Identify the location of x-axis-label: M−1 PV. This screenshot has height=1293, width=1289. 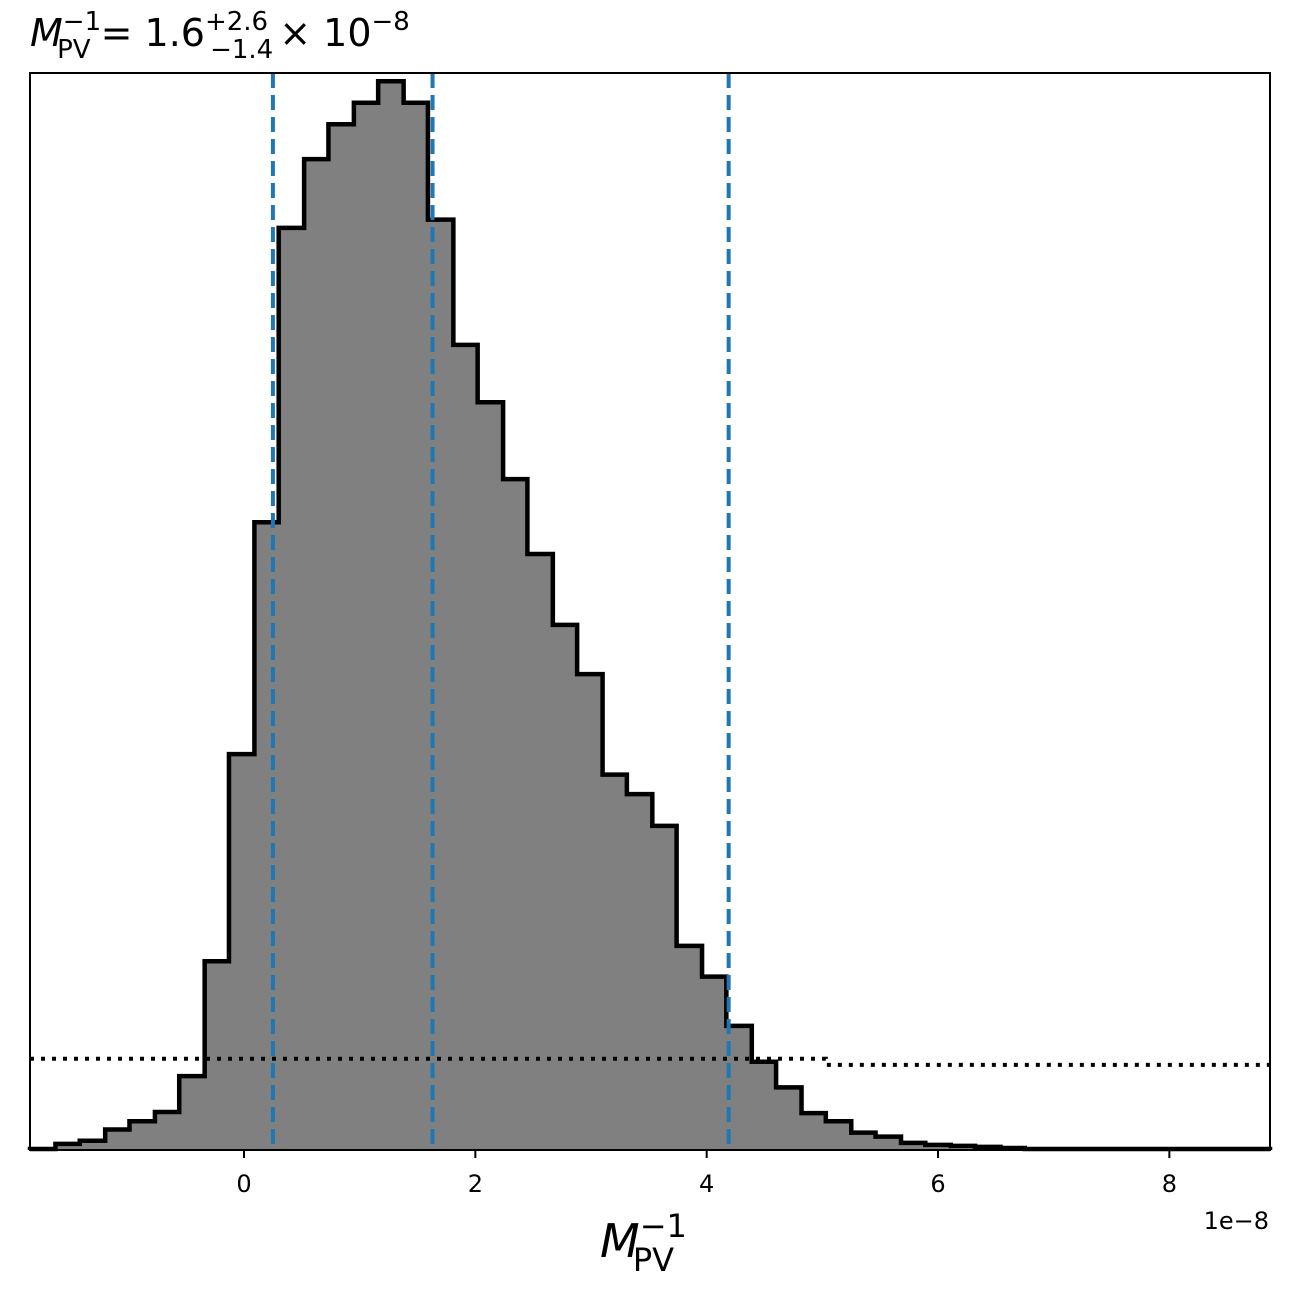
(643, 1243).